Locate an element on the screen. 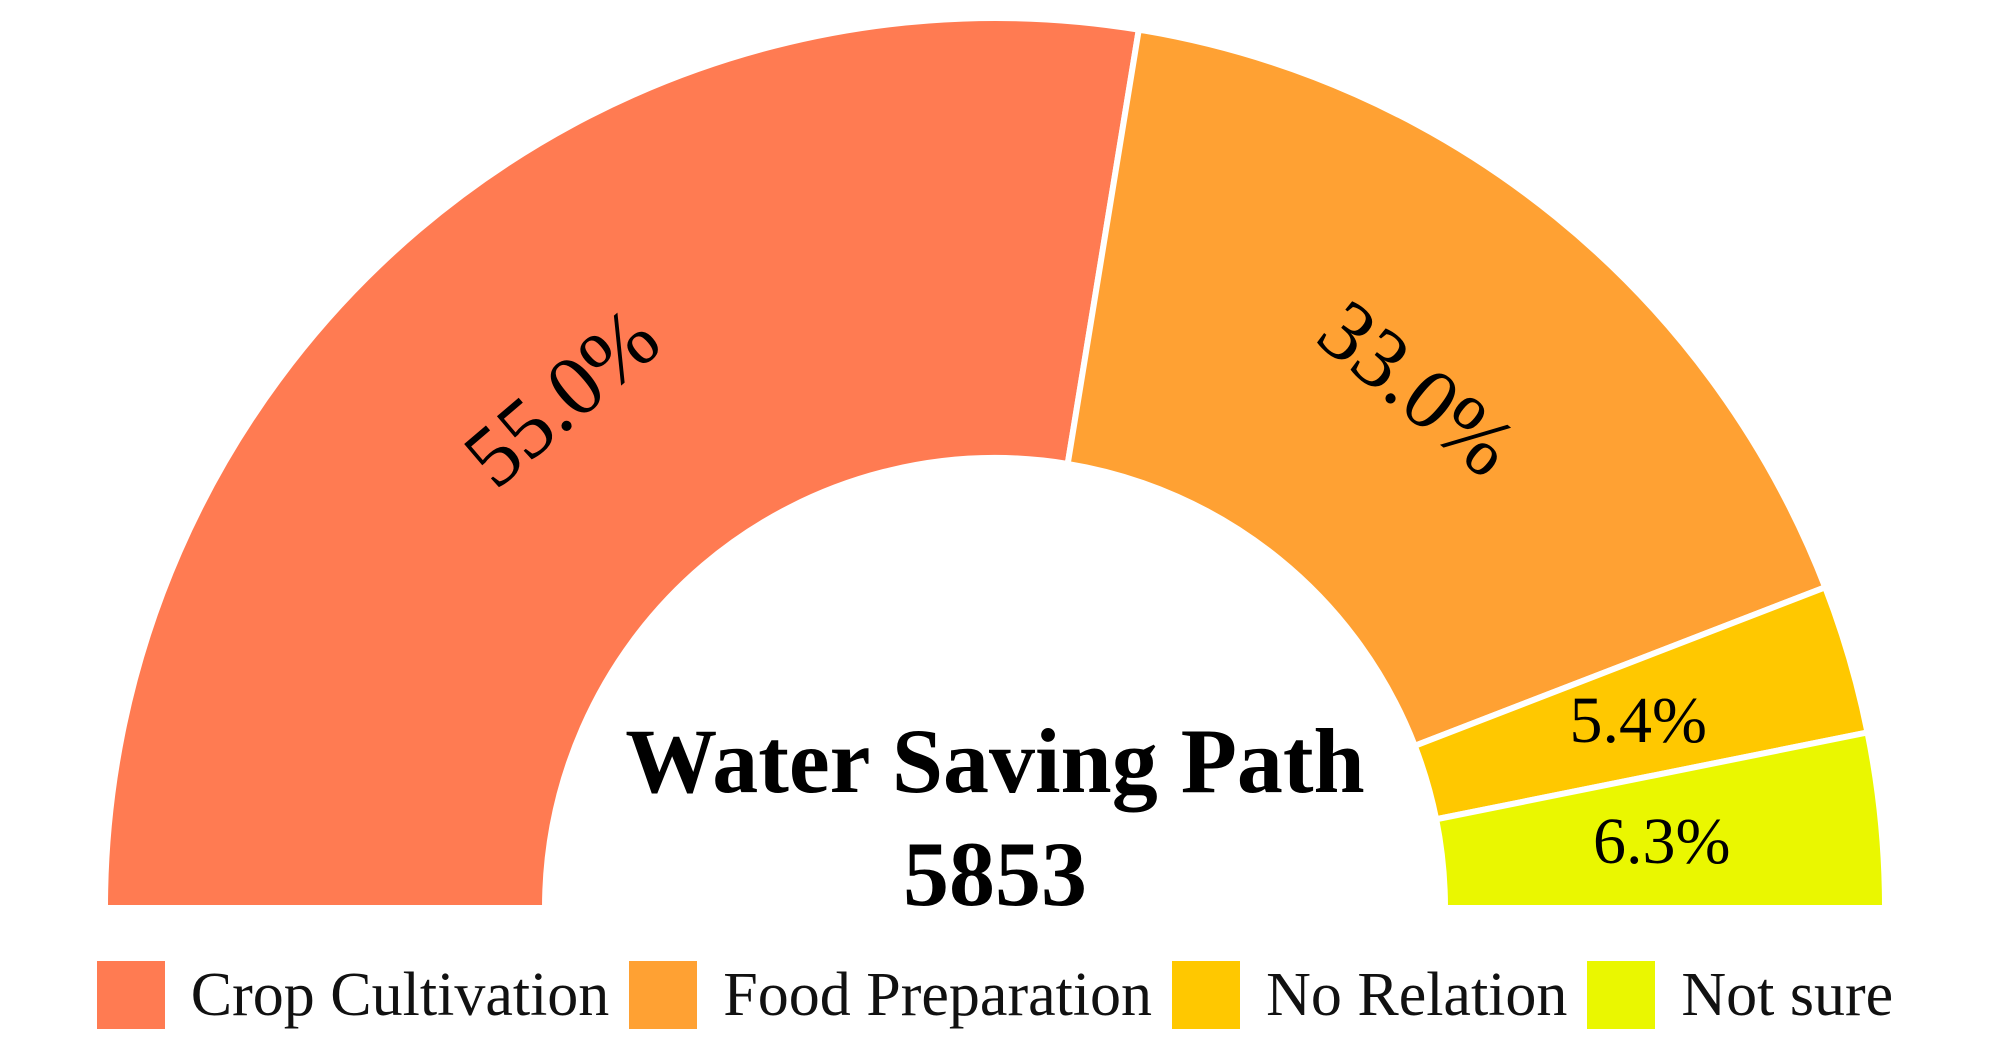 This screenshot has width=1990, height=1044. slice-label-not-sure: 6.3% is located at coordinates (1661, 841).